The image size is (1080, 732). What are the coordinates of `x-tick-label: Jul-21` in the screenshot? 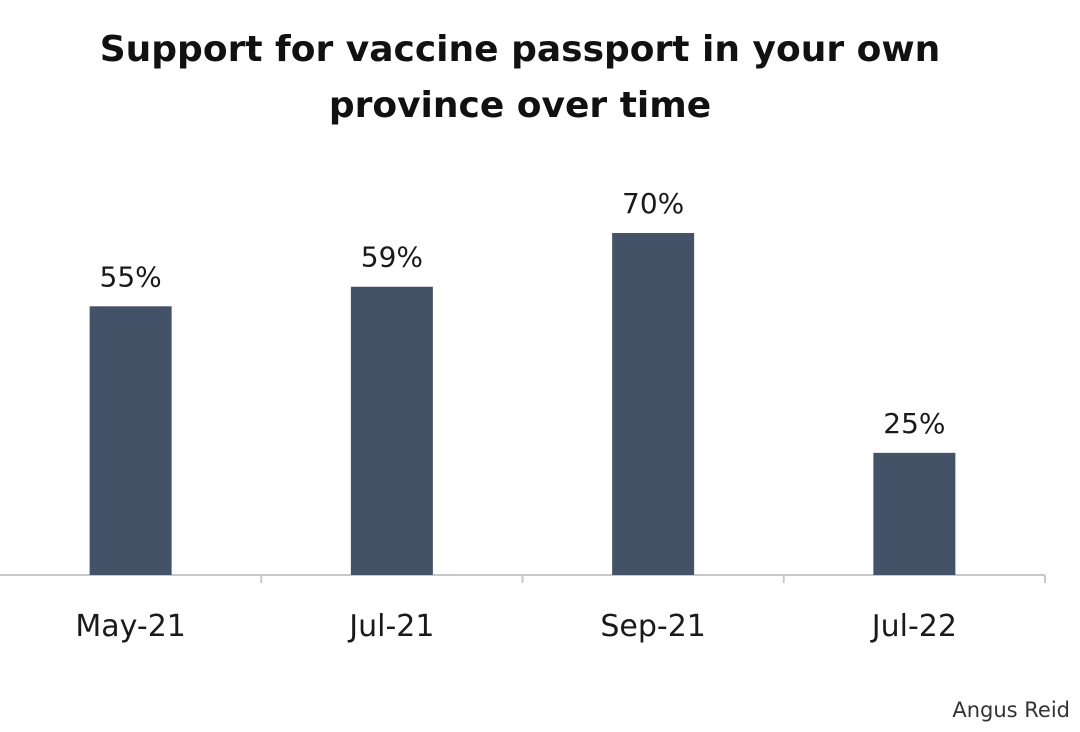 It's located at (390, 626).